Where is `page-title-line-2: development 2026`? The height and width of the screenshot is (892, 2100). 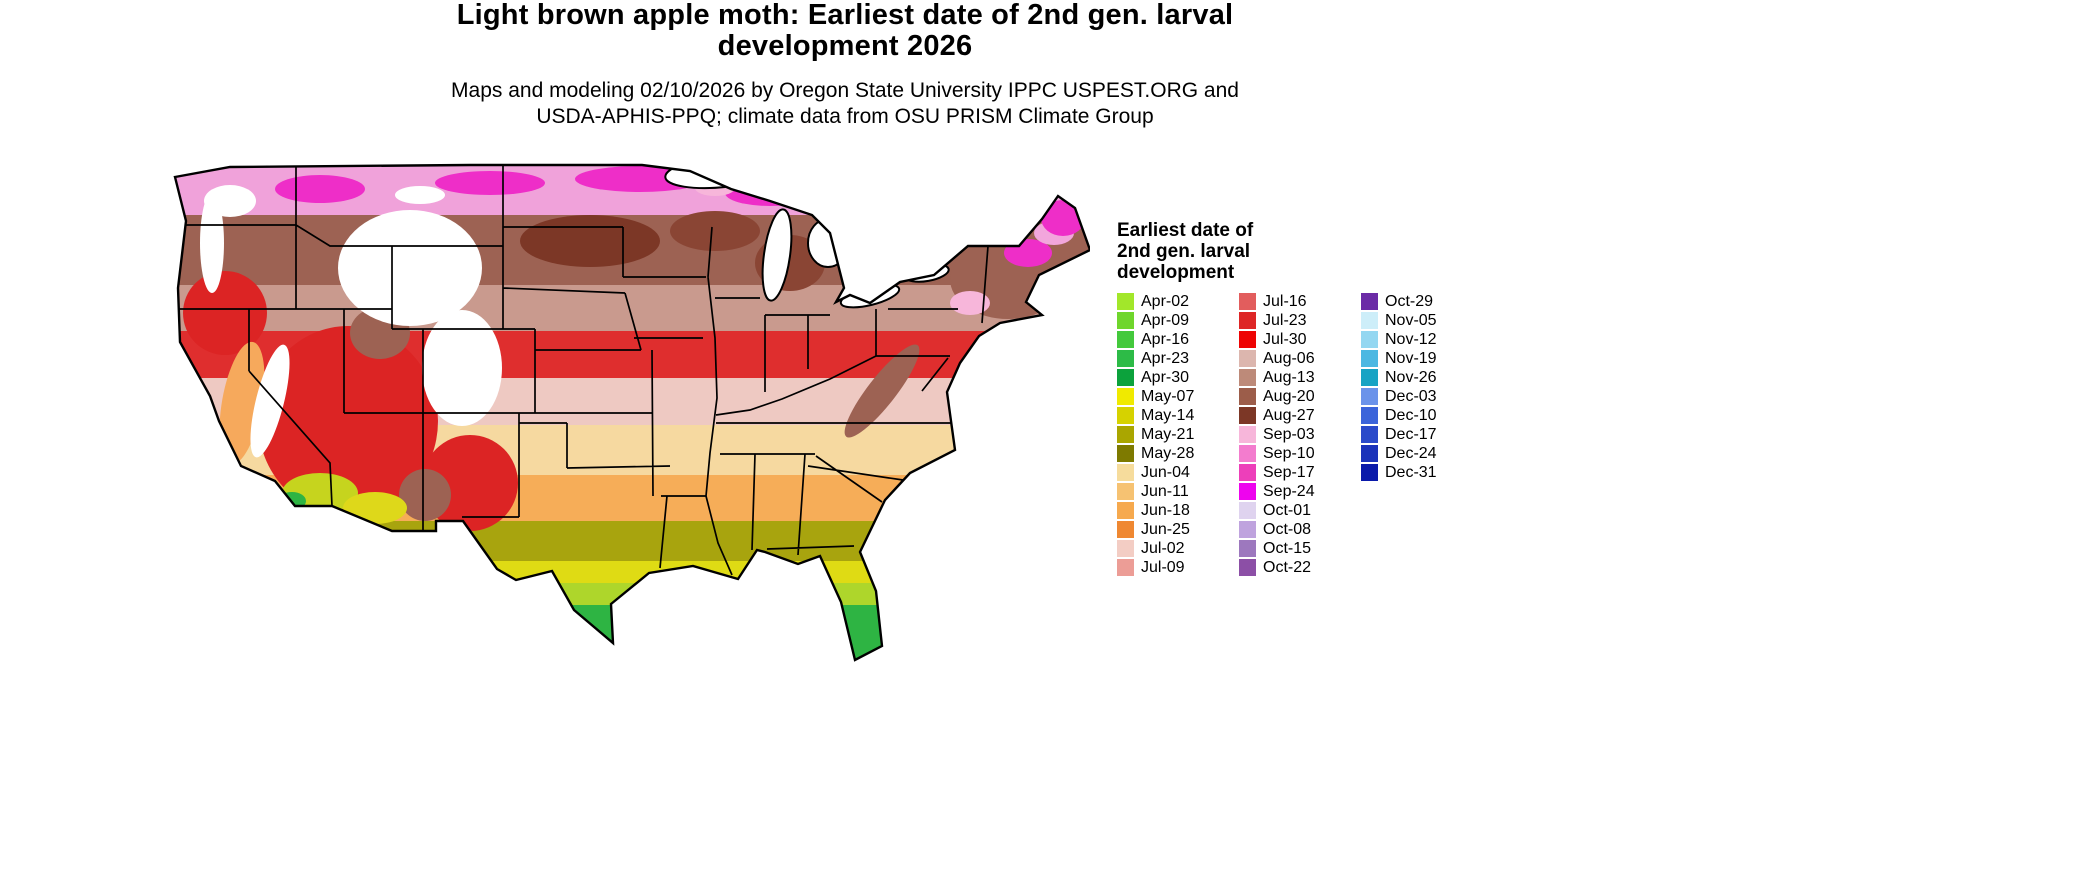 page-title-line-2: development 2026 is located at coordinates (845, 46).